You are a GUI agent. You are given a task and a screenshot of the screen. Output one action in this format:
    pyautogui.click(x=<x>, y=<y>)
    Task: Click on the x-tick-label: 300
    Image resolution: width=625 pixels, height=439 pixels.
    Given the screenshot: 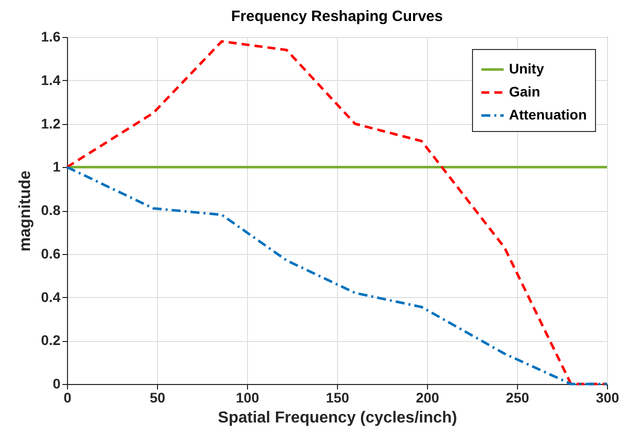 What is the action you would take?
    pyautogui.click(x=608, y=398)
    